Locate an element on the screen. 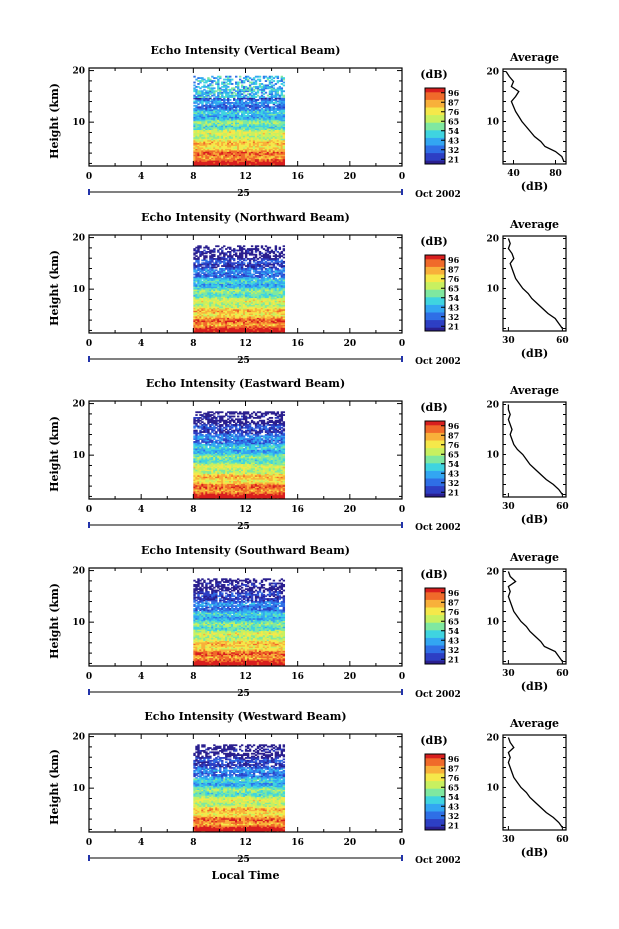 Image resolution: width=619 pixels, height=929 pixels. colorbar-tick-label: 76 is located at coordinates (454, 112).